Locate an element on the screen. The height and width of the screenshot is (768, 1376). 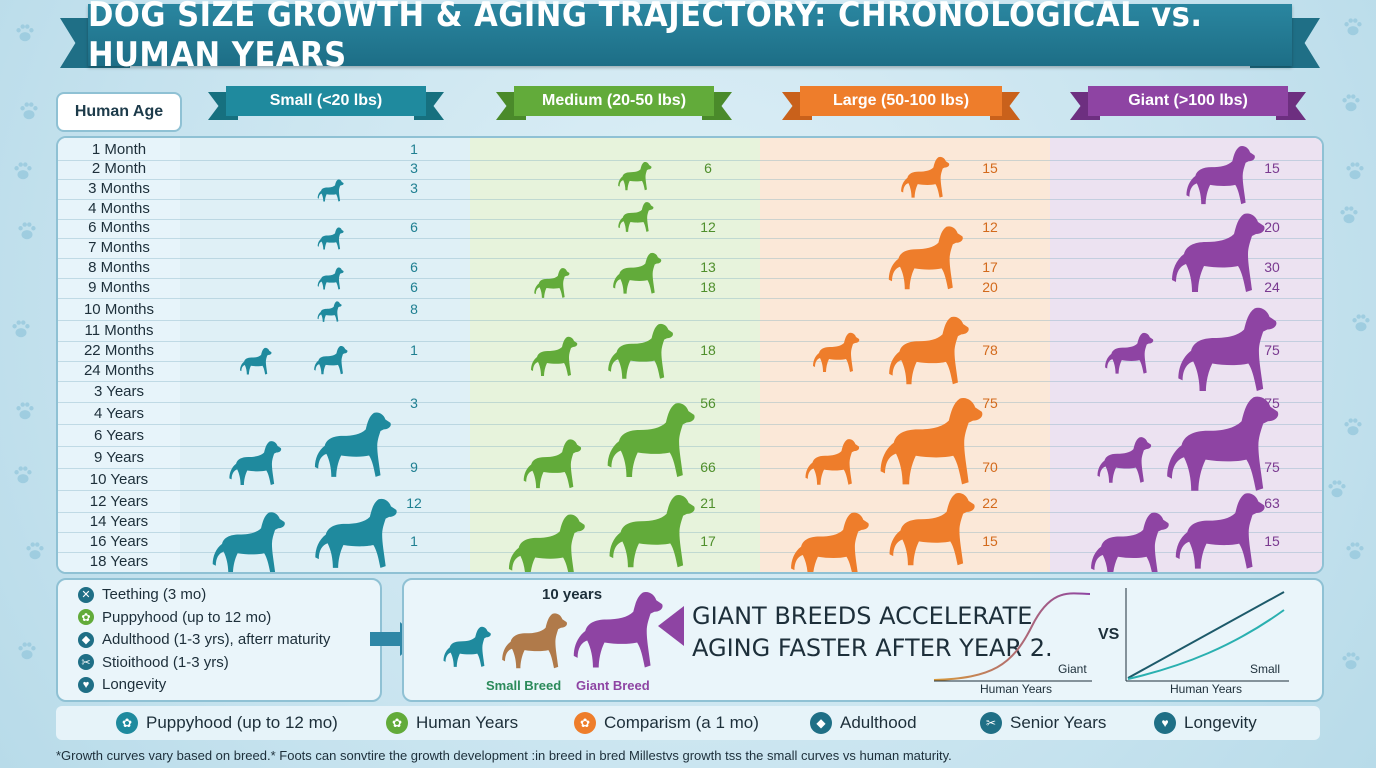
footer-legend-item: ✿ Human Years is located at coordinates (452, 723).